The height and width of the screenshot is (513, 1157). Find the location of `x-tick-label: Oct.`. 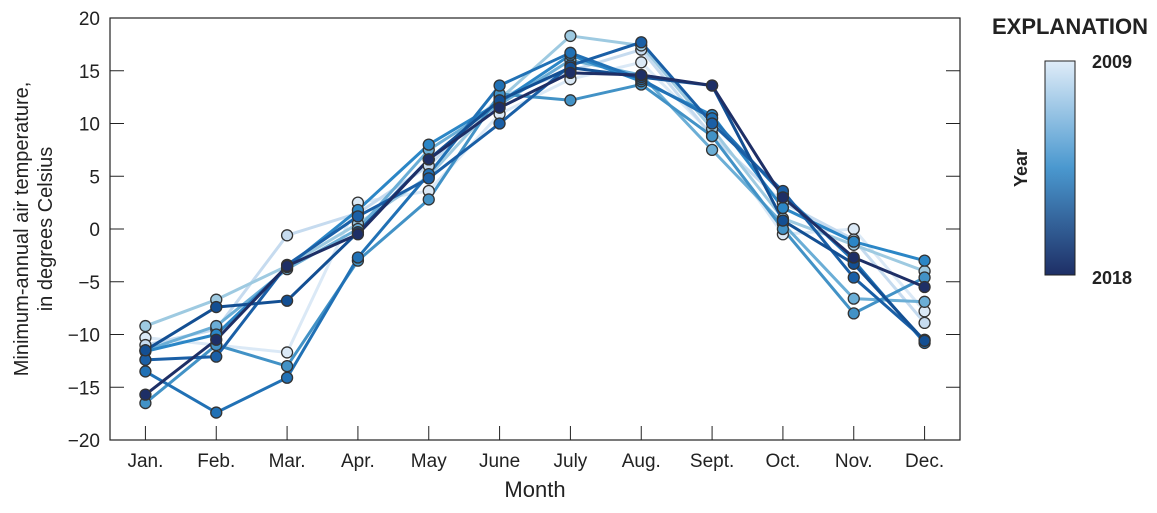

x-tick-label: Oct. is located at coordinates (782, 461).